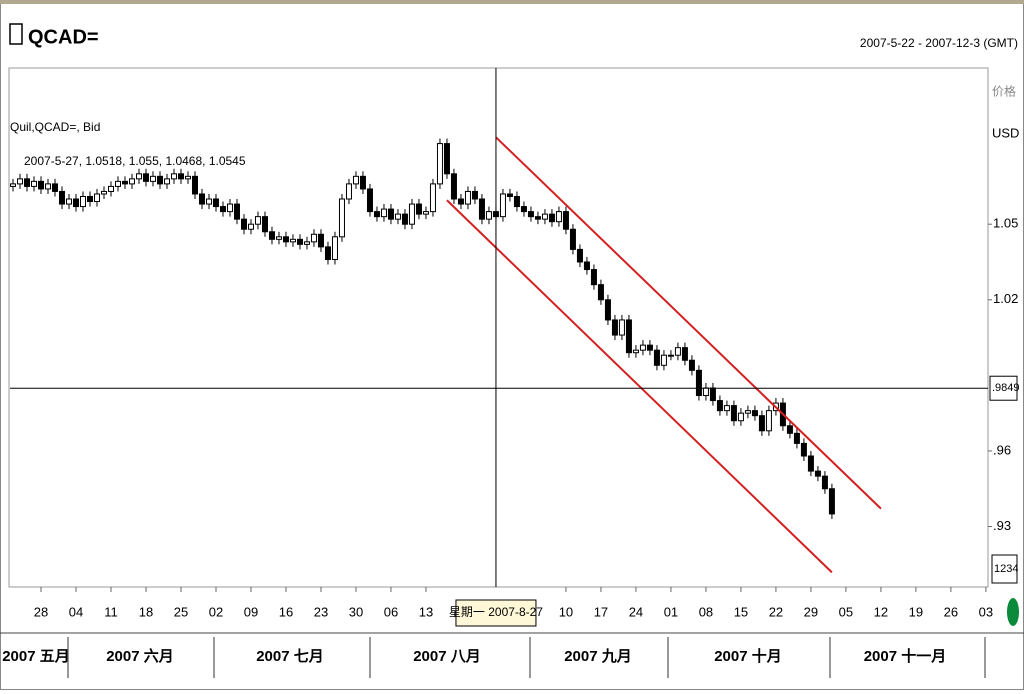 This screenshot has width=1024, height=694. What do you see at coordinates (251, 611) in the screenshot?
I see `x-tick-label: 09` at bounding box center [251, 611].